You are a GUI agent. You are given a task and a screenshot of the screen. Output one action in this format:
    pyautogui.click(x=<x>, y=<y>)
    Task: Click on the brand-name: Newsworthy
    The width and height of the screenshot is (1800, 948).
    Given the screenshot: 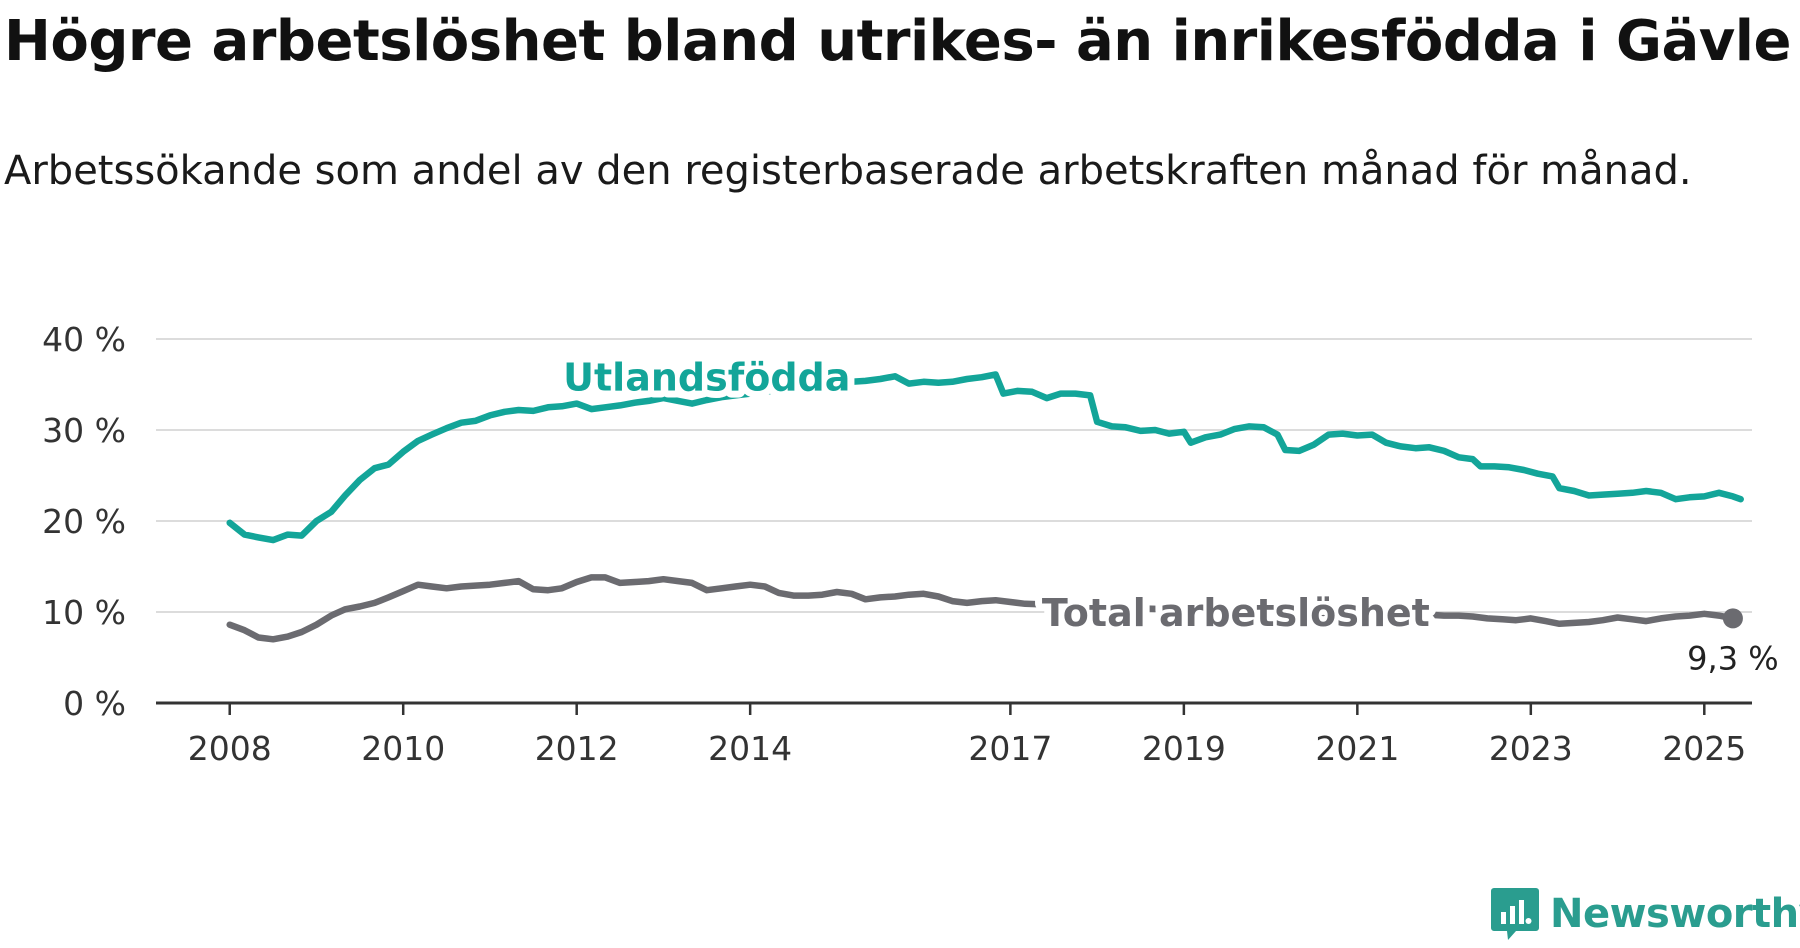 What is the action you would take?
    pyautogui.click(x=1675, y=914)
    